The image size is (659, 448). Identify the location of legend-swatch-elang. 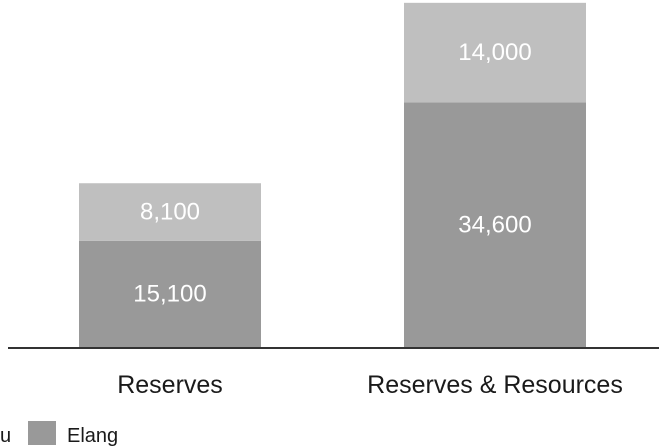
(42, 433).